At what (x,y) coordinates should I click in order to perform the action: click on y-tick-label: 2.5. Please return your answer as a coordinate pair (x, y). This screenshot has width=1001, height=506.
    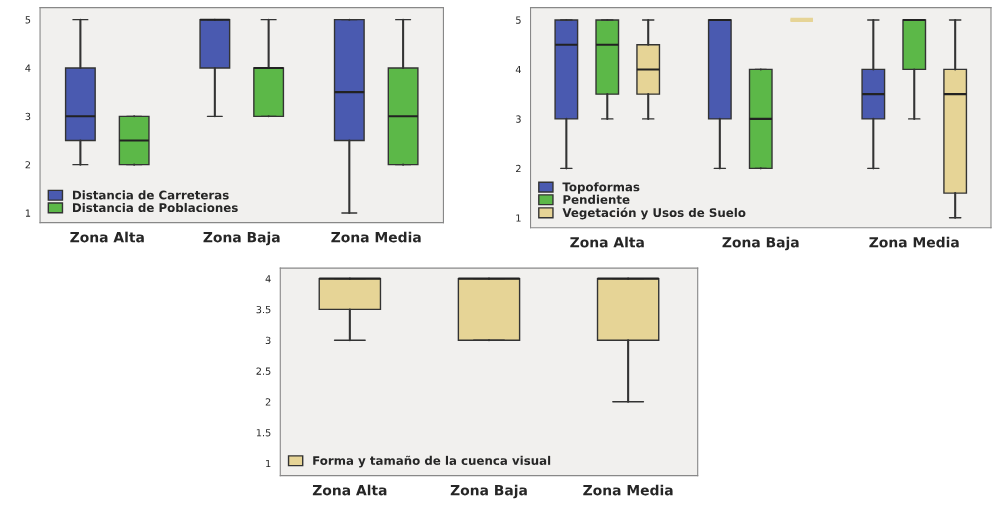
    Looking at the image, I should click on (263, 371).